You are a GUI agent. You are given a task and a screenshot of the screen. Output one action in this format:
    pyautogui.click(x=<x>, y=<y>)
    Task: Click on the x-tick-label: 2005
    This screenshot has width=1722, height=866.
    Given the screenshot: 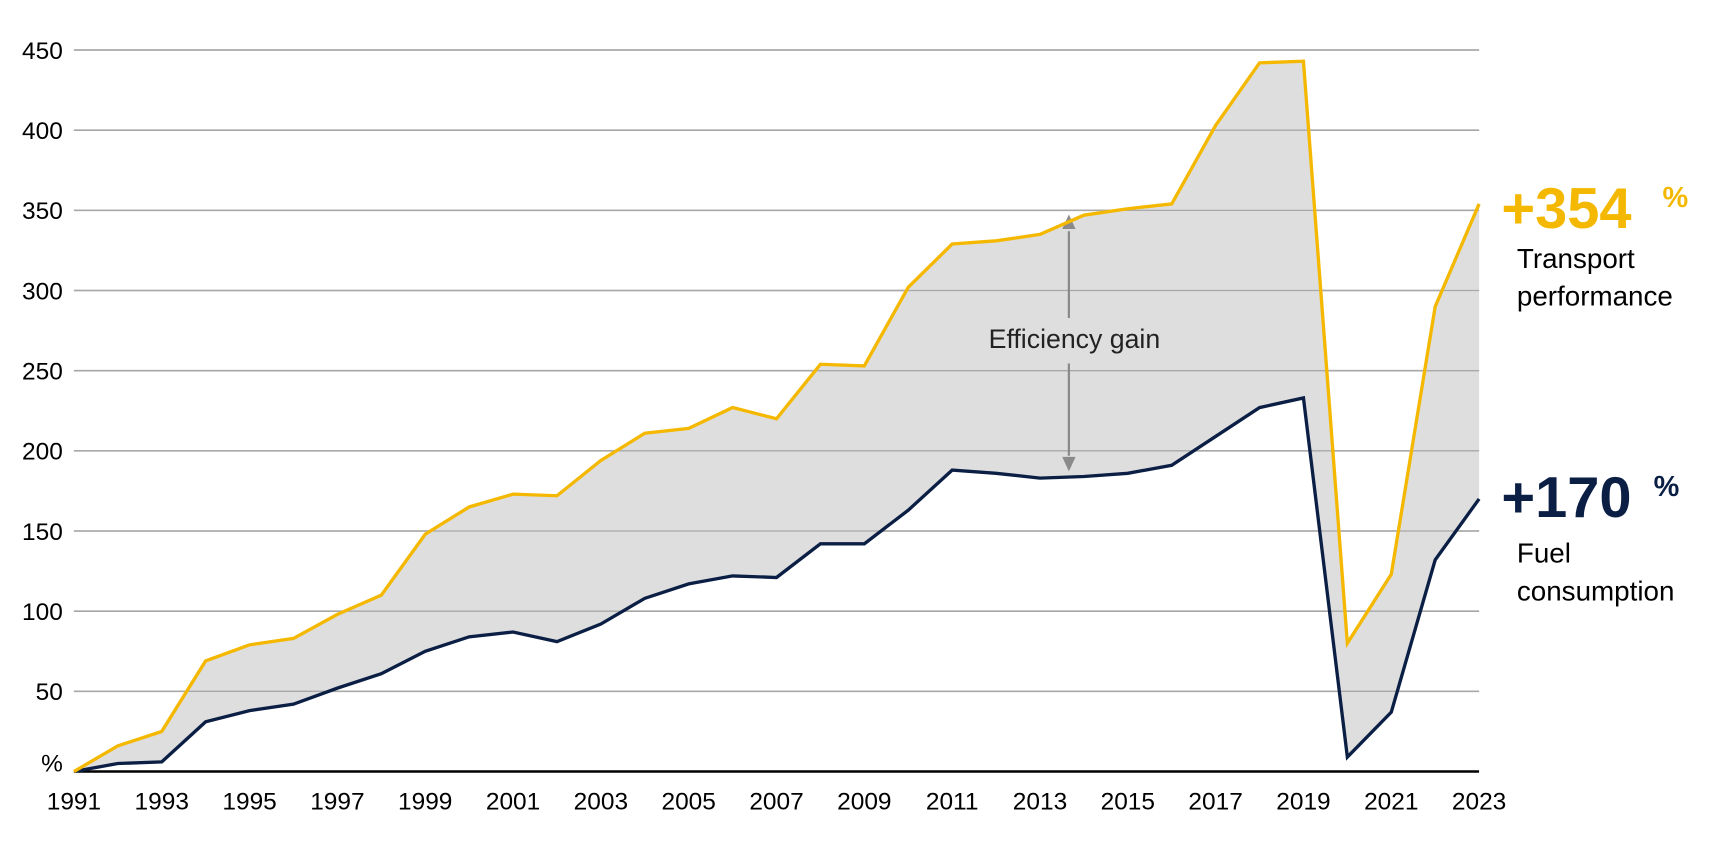 What is the action you would take?
    pyautogui.click(x=689, y=801)
    